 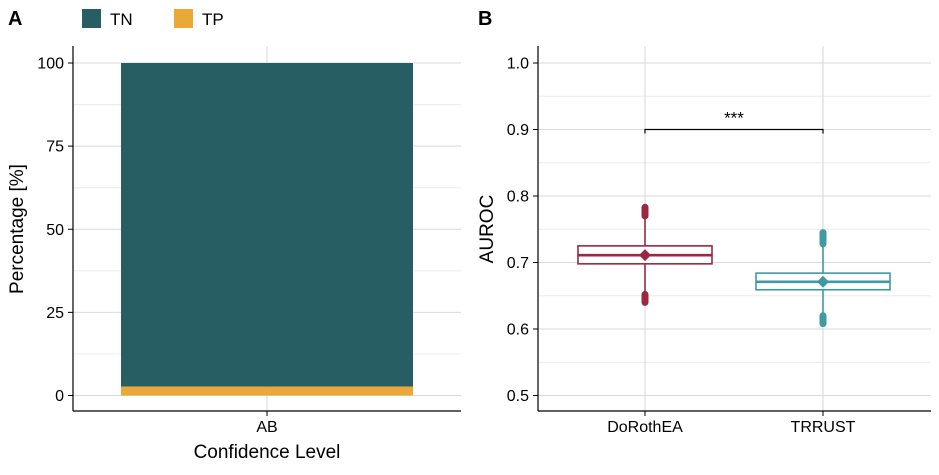 I want to click on bar-tp, so click(x=267, y=391).